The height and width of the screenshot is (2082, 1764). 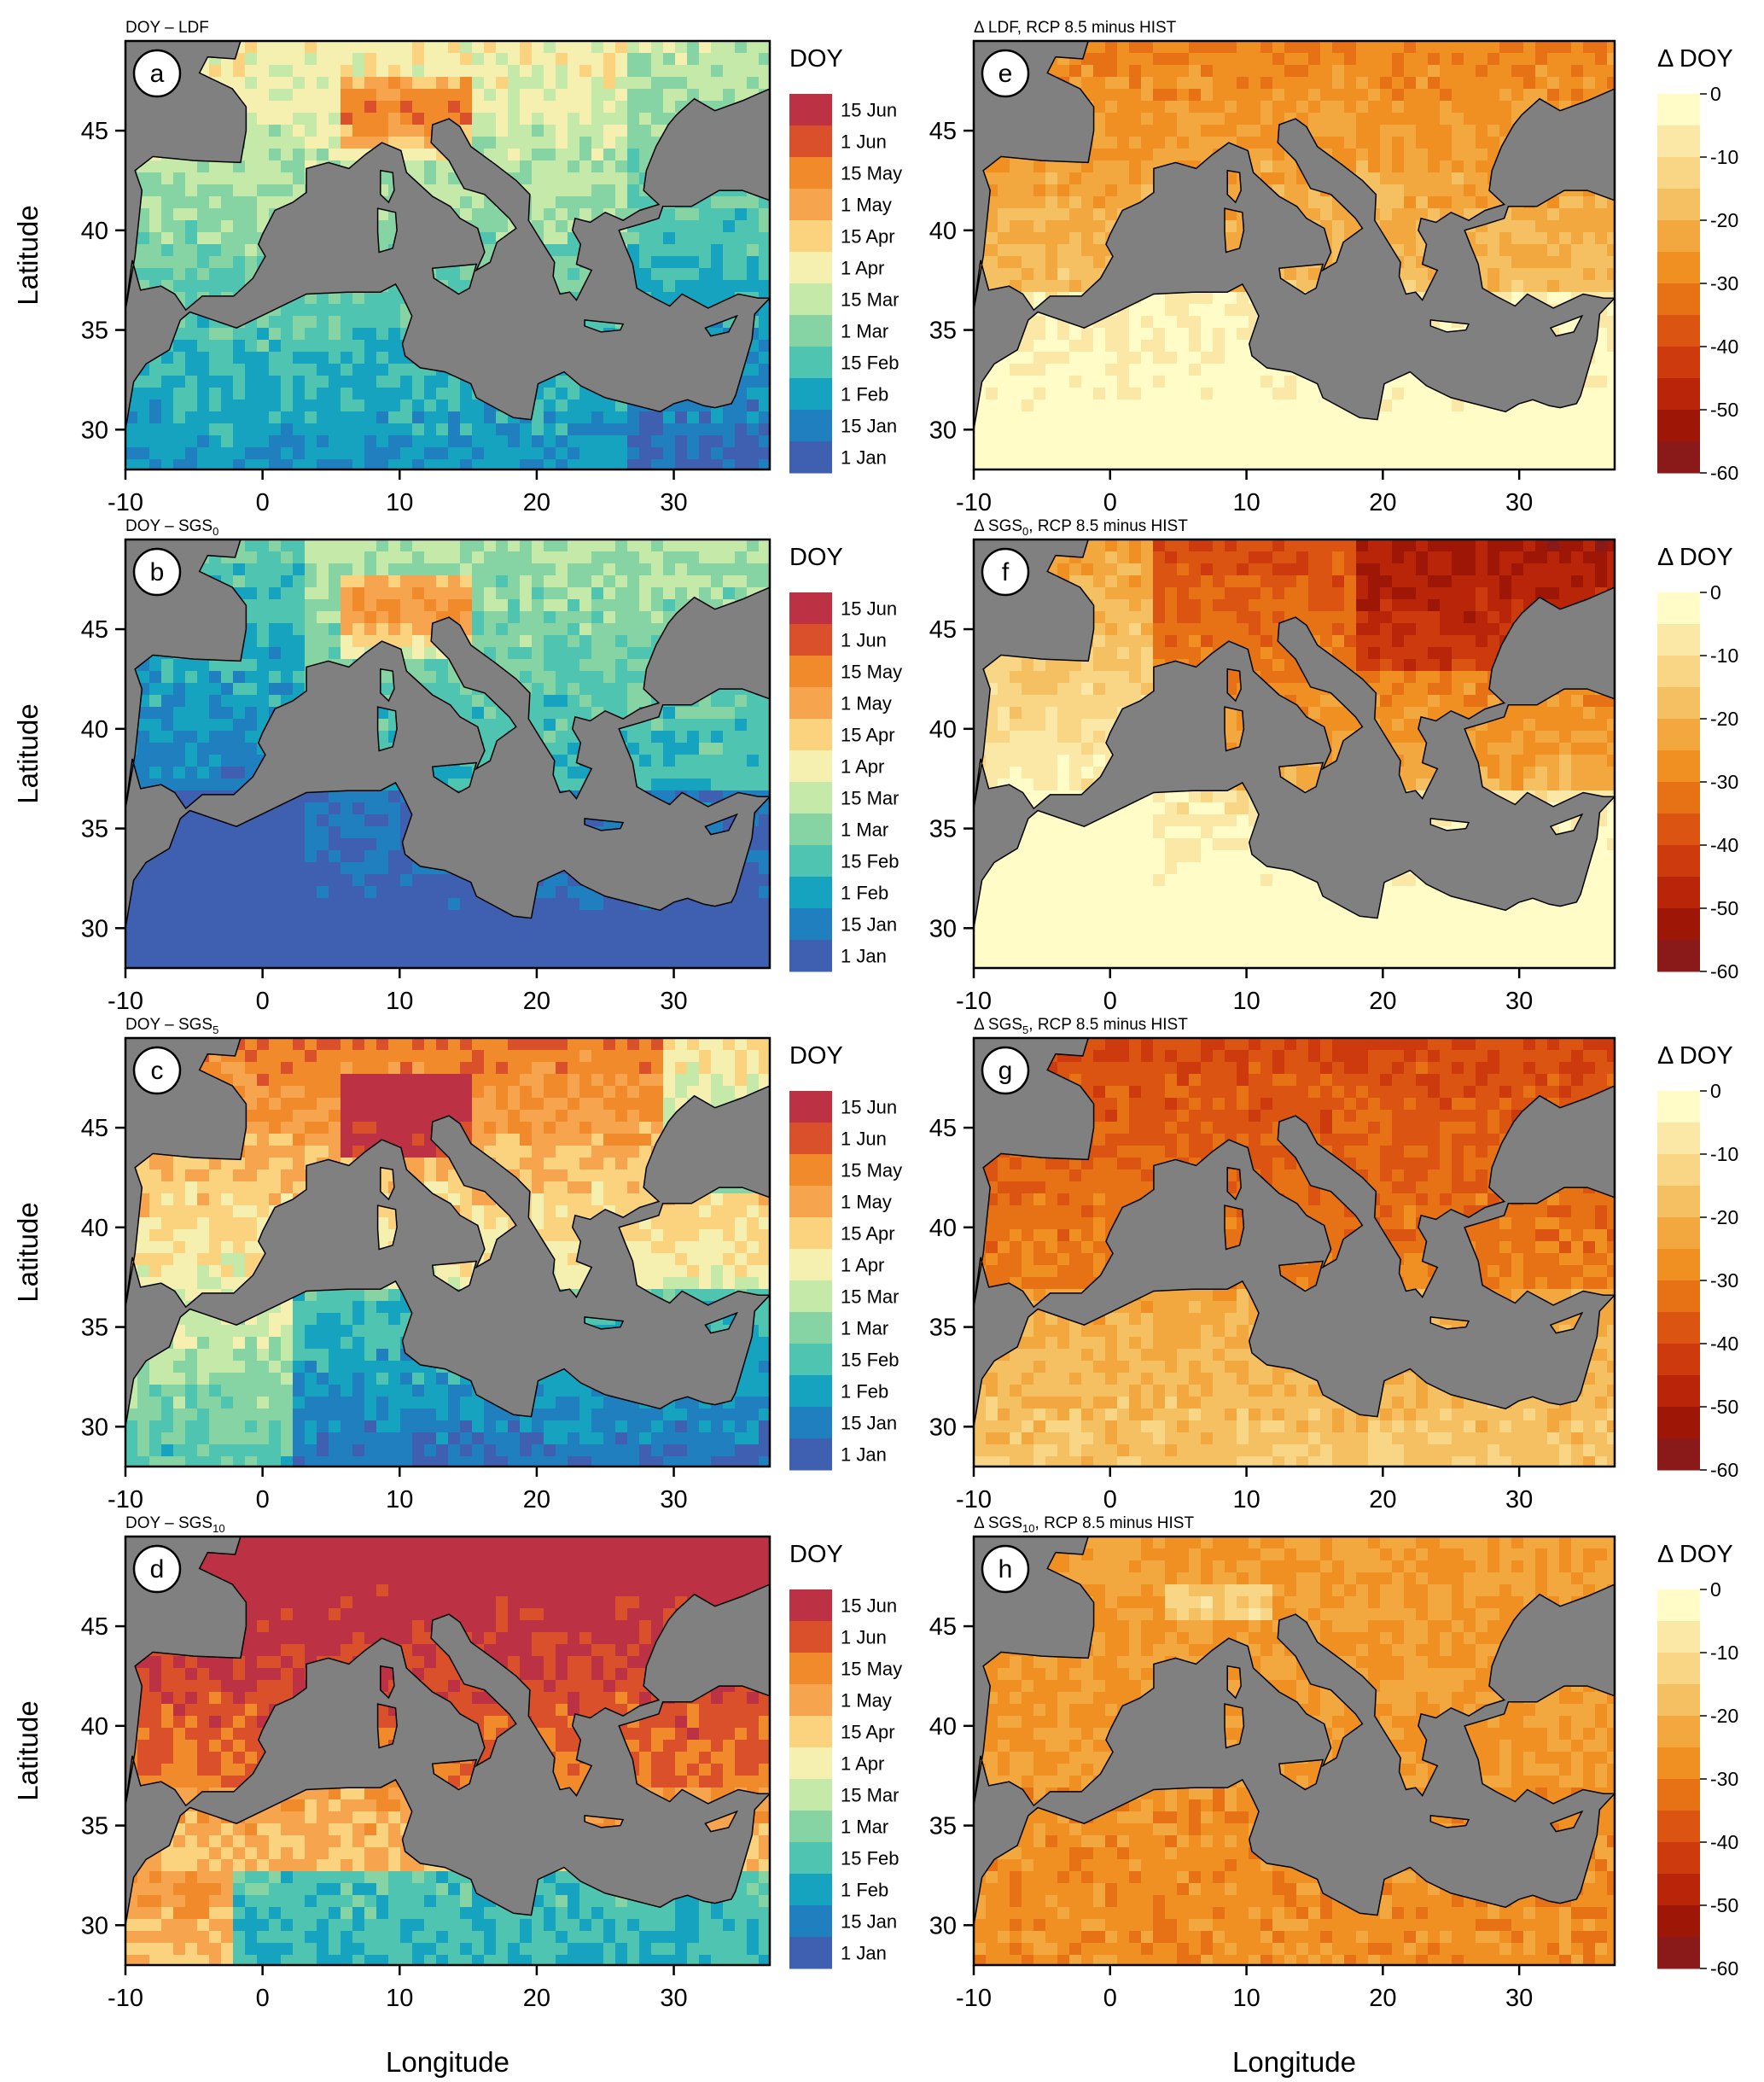 What do you see at coordinates (1246, 1998) in the screenshot?
I see `x-tick-label: 10` at bounding box center [1246, 1998].